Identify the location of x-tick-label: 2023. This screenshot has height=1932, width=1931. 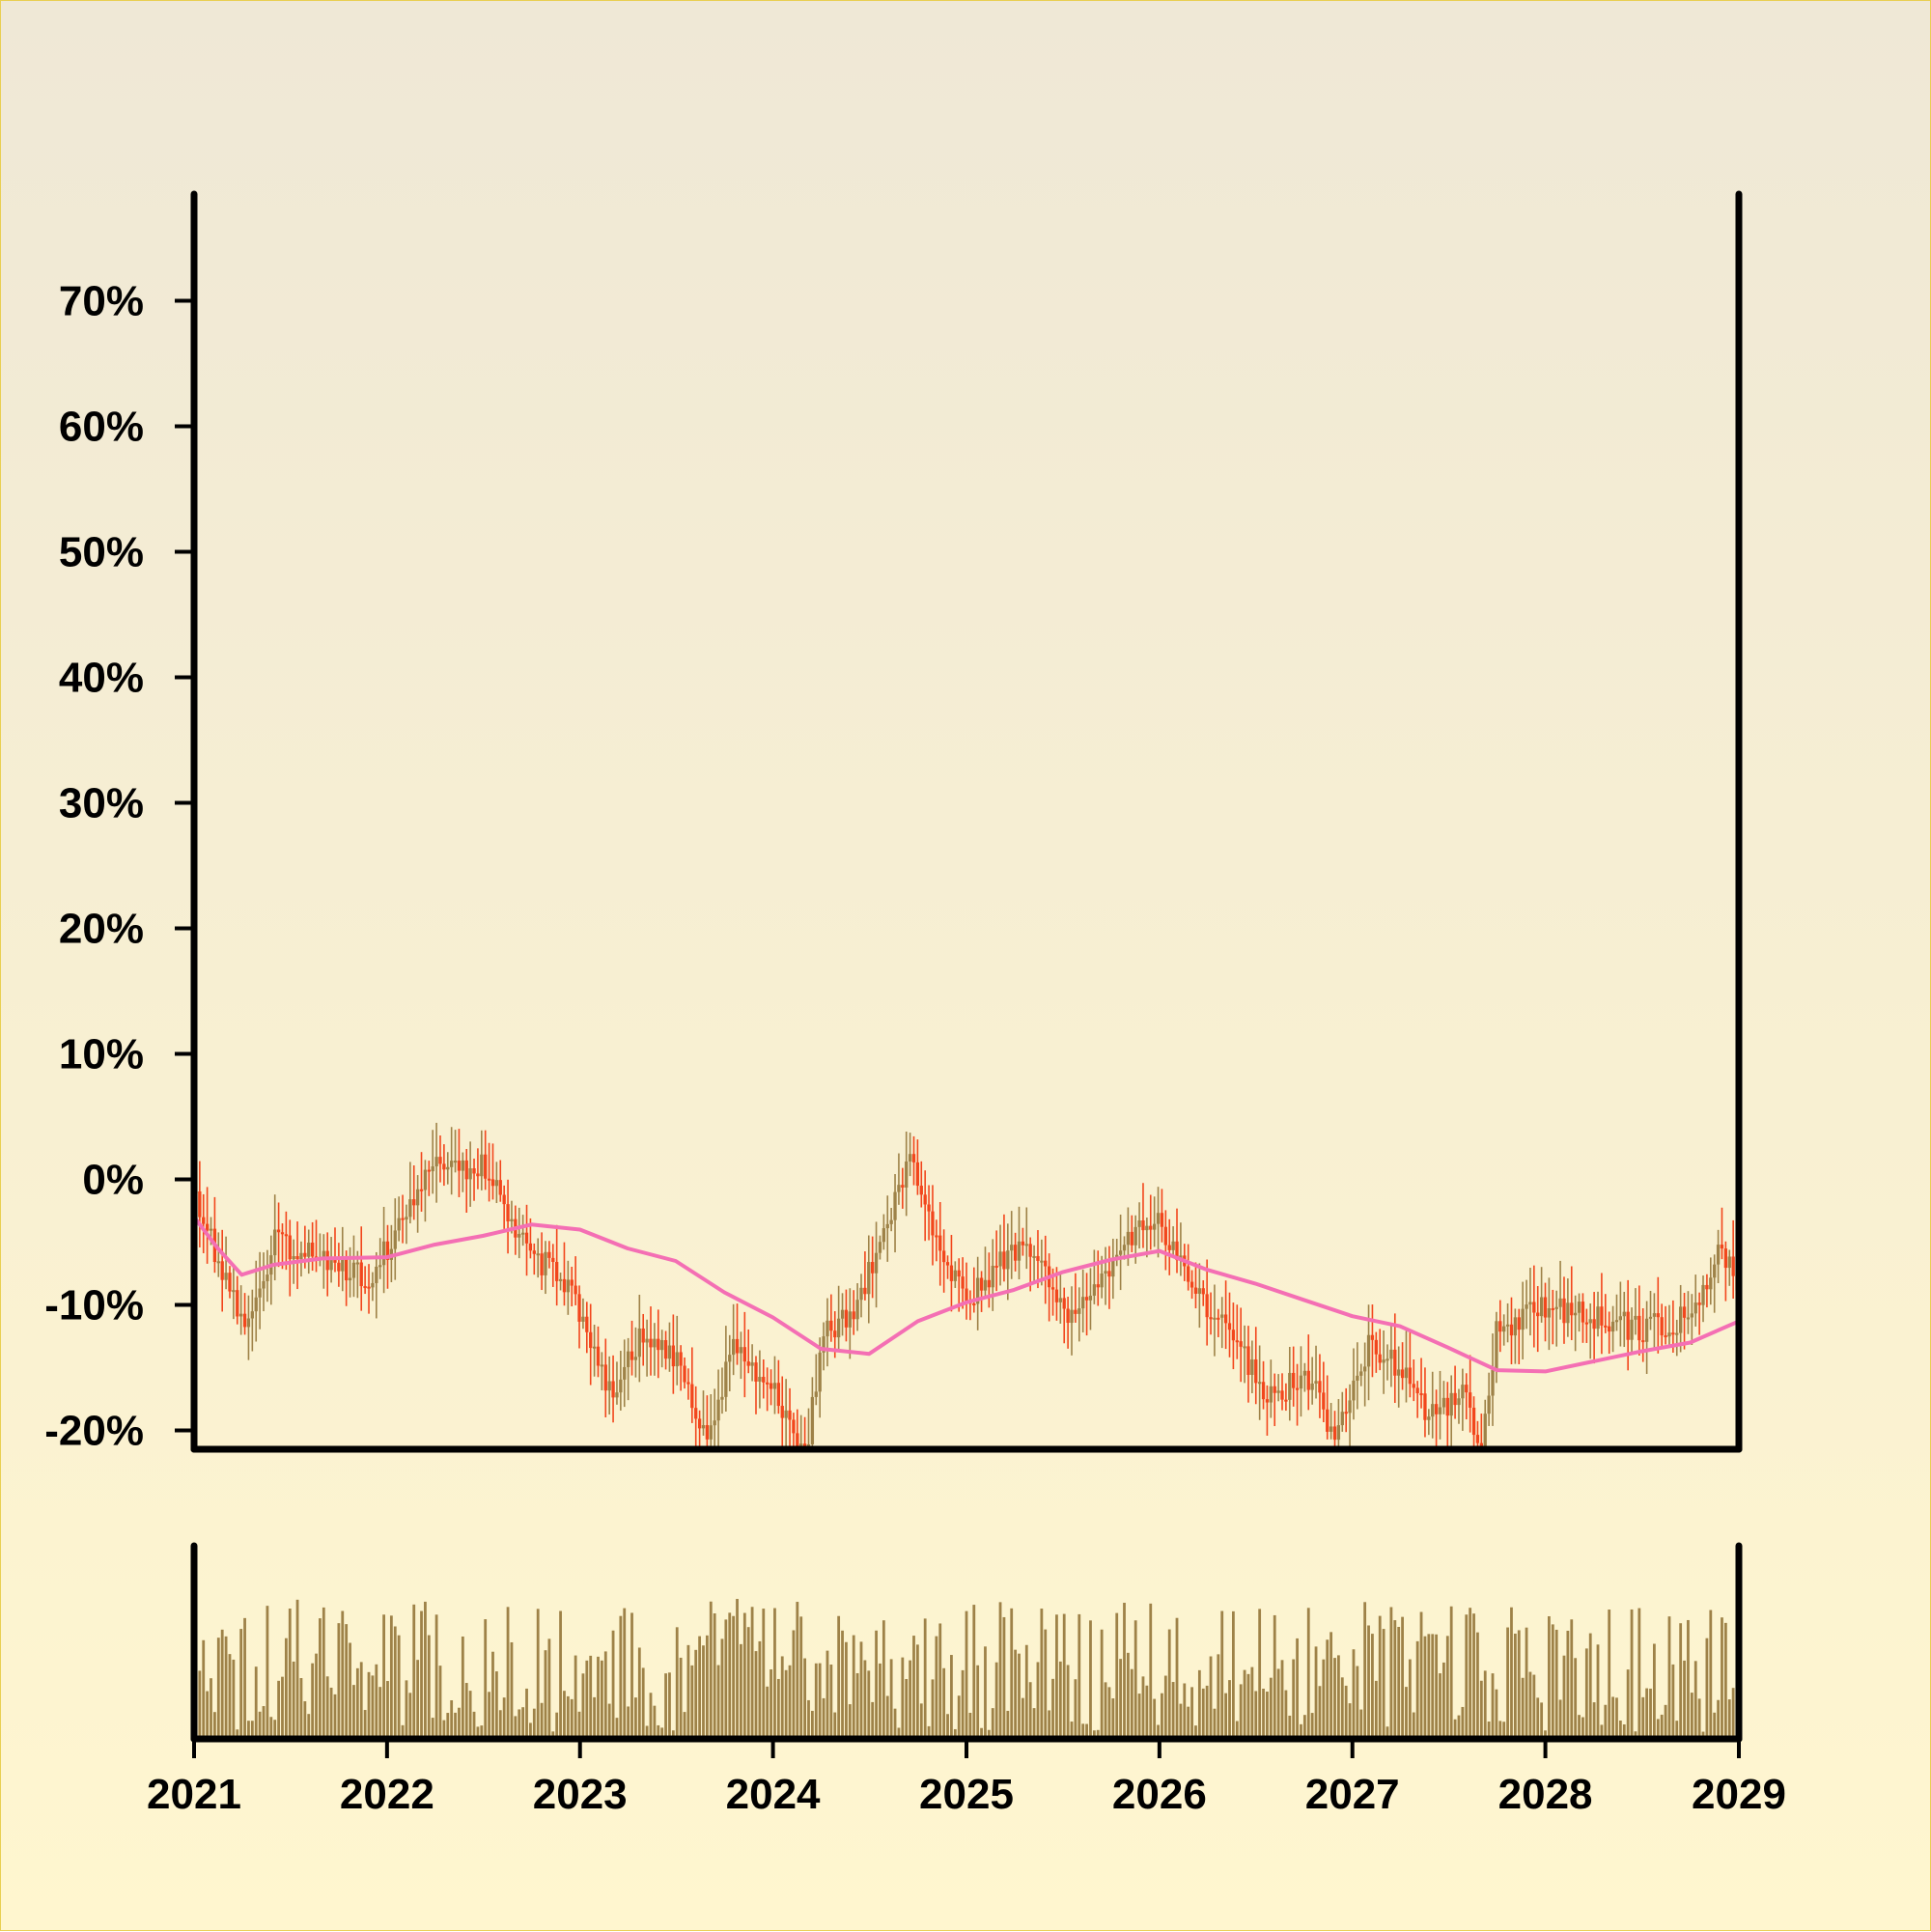
(580, 1795).